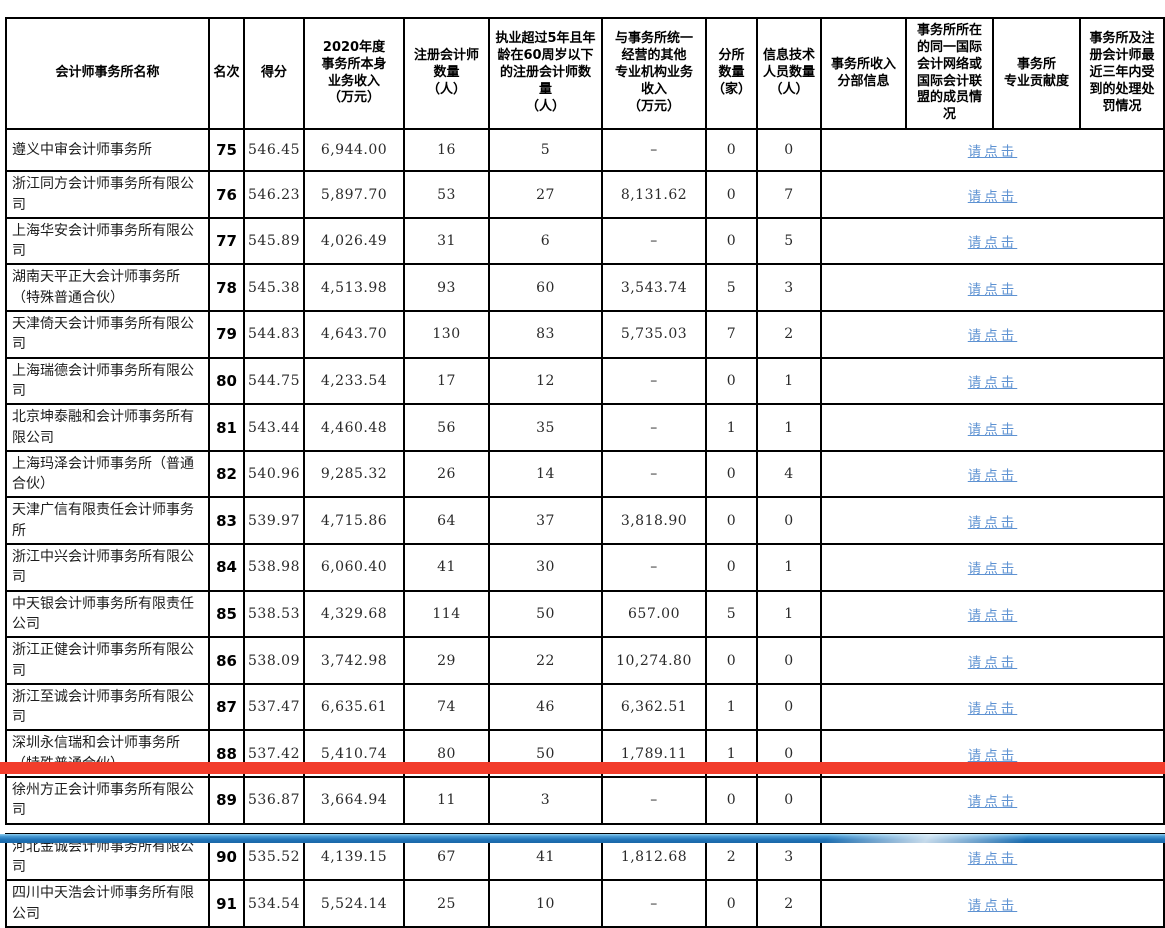  I want to click on firm-name-cell: 四川中天浩会计师事务所有限公司, so click(107, 903).